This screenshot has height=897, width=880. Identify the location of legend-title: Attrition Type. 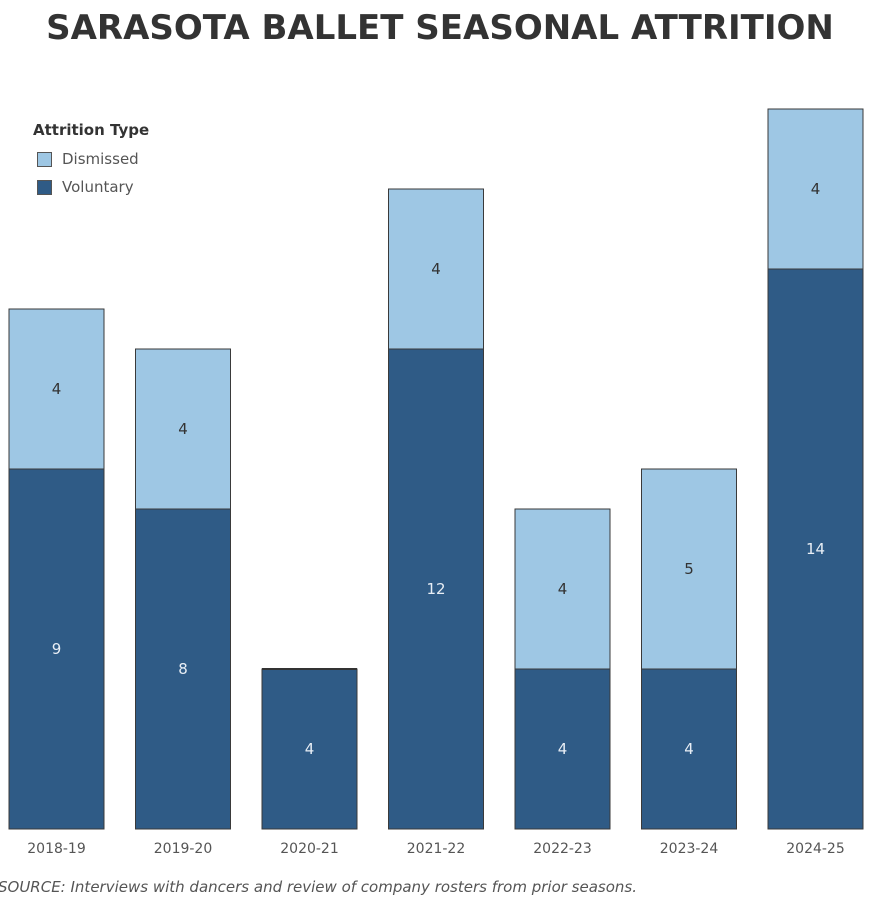
(91, 130).